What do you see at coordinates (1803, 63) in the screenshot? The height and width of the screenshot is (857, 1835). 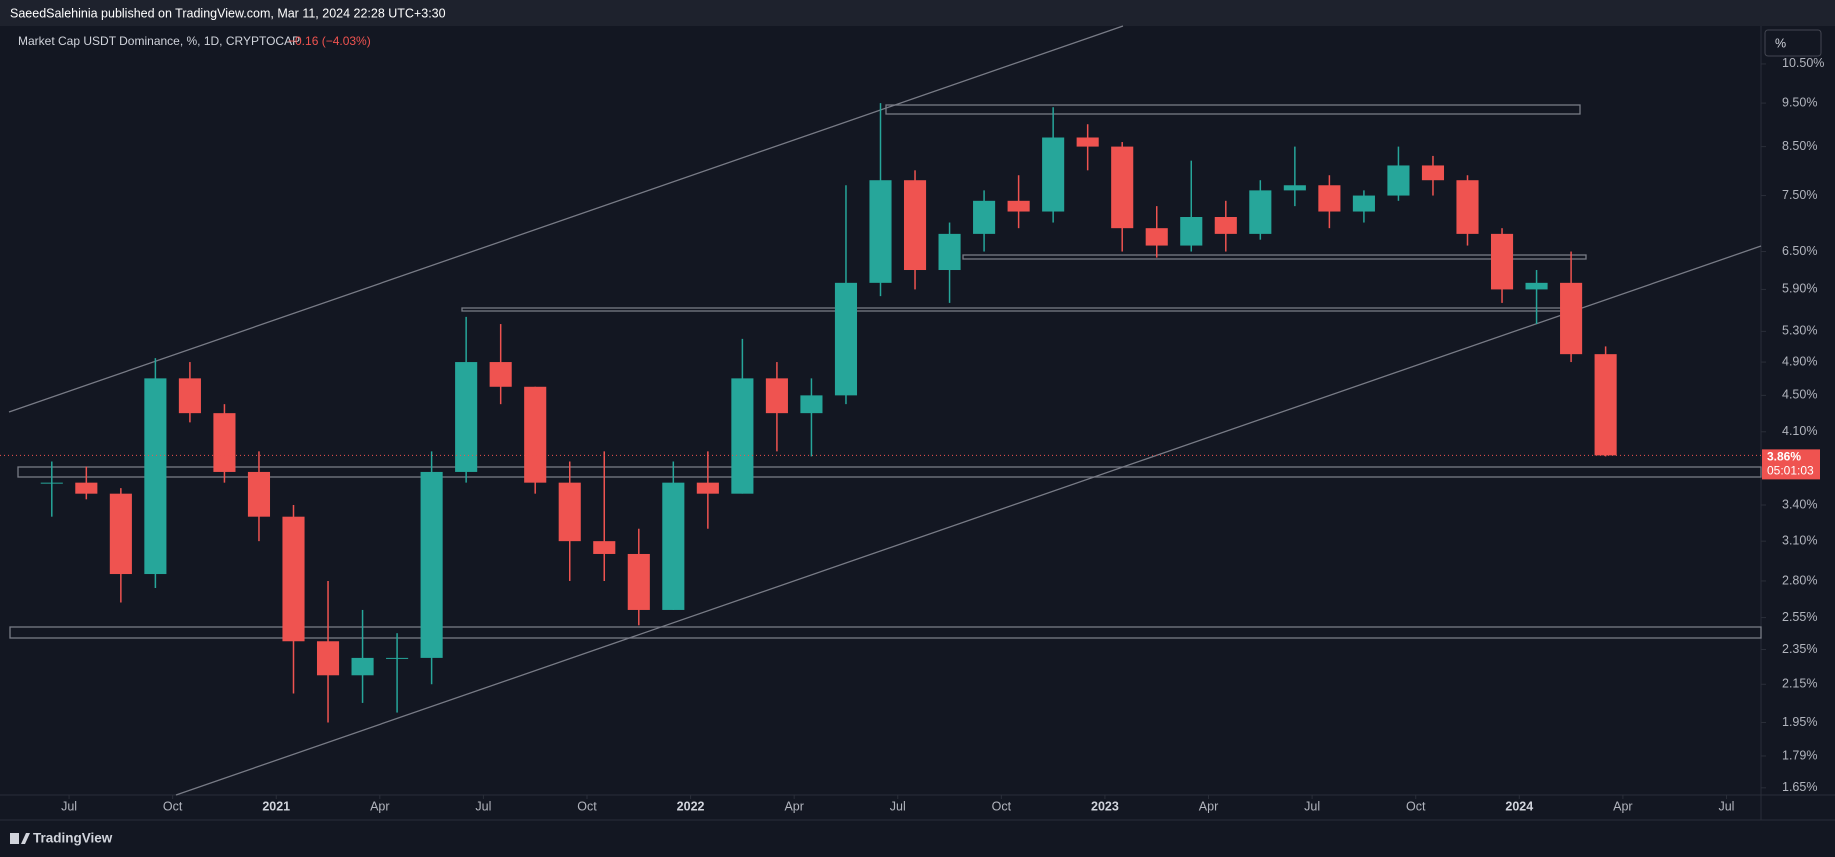 I see `y-tick-label: 10.50%` at bounding box center [1803, 63].